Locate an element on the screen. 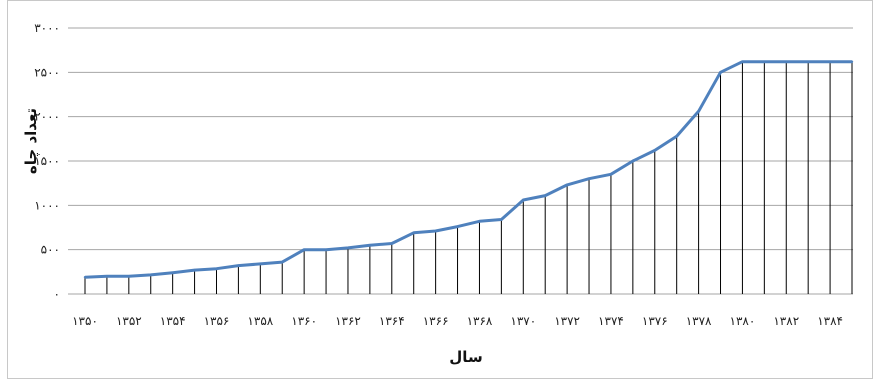 Image resolution: width=875 pixels, height=381 pixels. x-tick-label: ۱۳۸۲ is located at coordinates (786, 321).